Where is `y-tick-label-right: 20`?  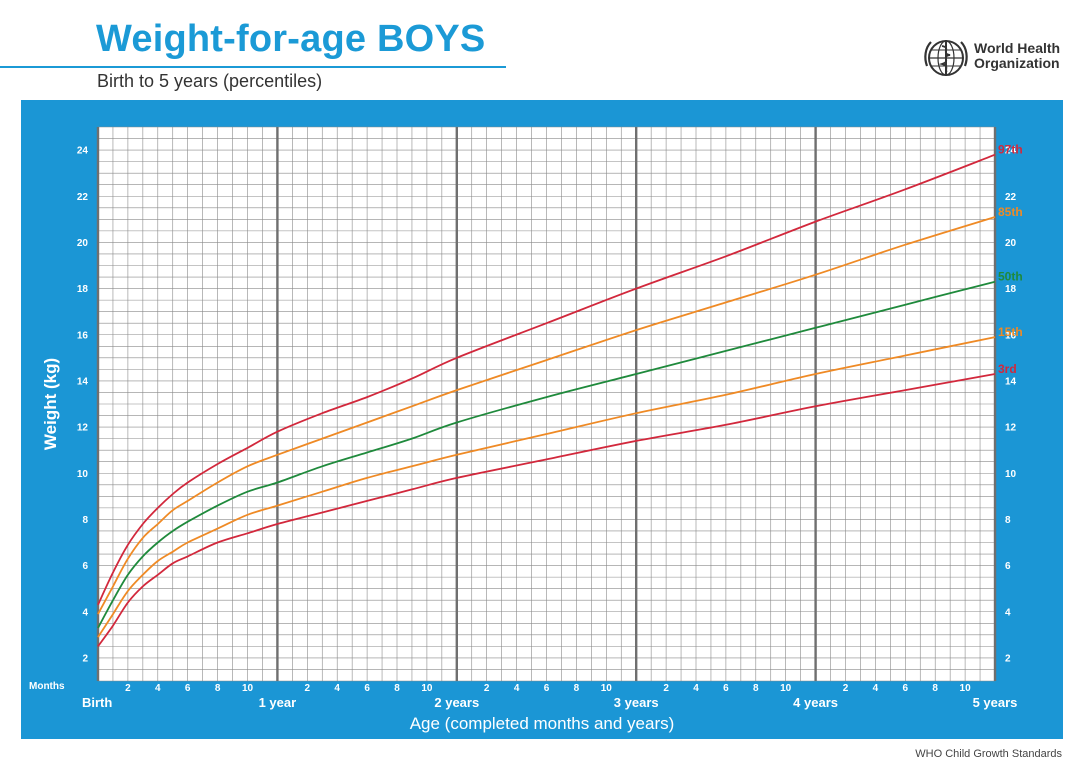 y-tick-label-right: 20 is located at coordinates (1011, 243).